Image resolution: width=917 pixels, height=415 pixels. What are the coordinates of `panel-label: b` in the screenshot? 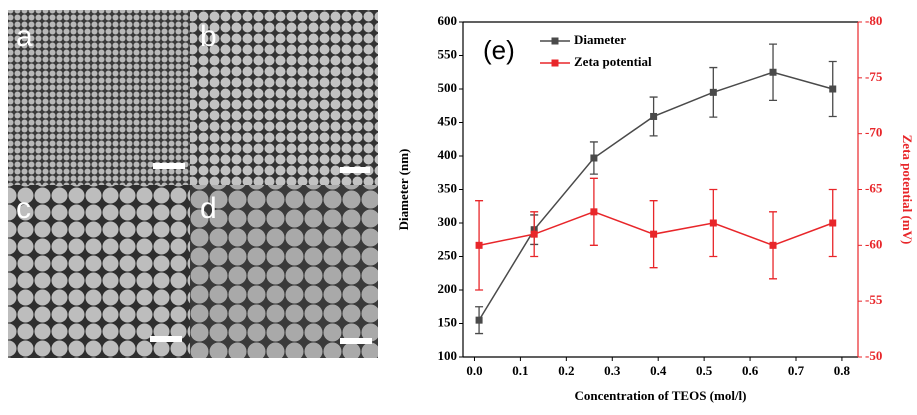 It's located at (208, 36).